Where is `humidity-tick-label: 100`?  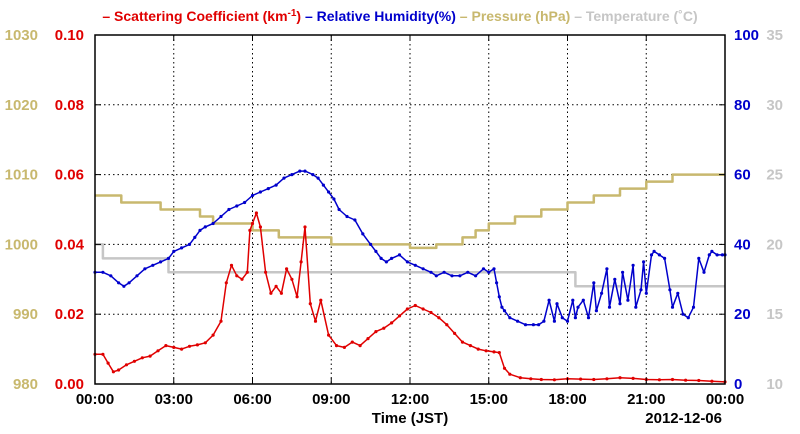
humidity-tick-label: 100 is located at coordinates (746, 35).